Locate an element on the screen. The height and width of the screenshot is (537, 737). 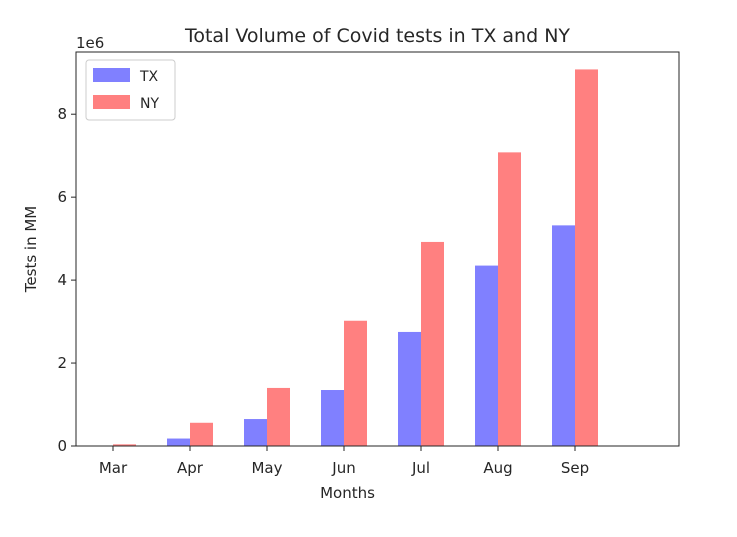
bar-tx-apr is located at coordinates (178, 442).